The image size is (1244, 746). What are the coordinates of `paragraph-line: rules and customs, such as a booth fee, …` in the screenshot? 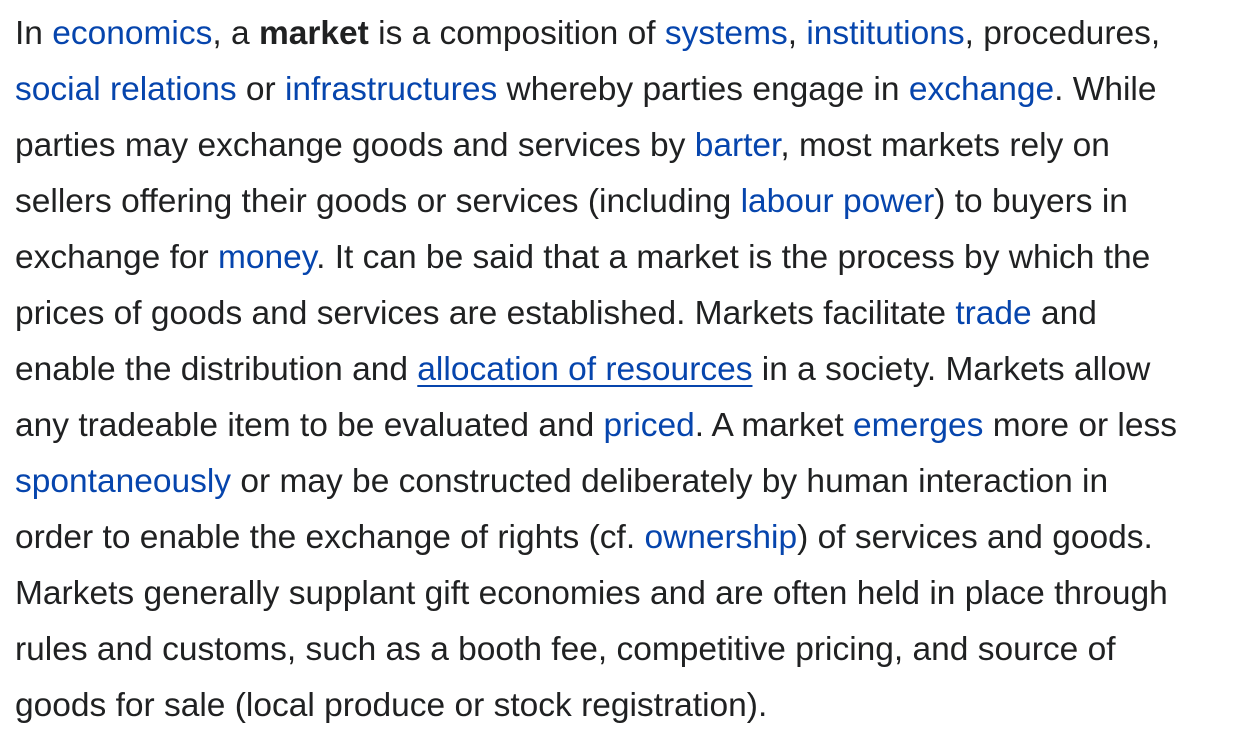 It's located at (629, 650).